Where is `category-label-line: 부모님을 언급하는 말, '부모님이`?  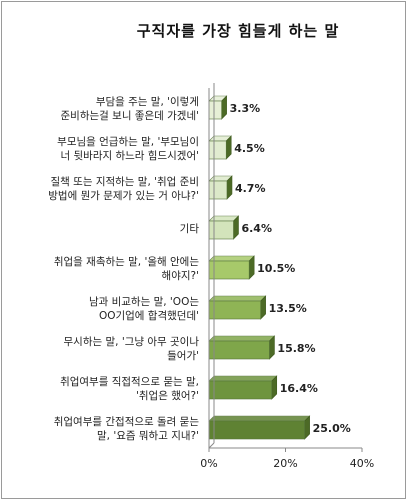
category-label-line: 부모님을 언급하는 말, '부모님이 is located at coordinates (128, 141).